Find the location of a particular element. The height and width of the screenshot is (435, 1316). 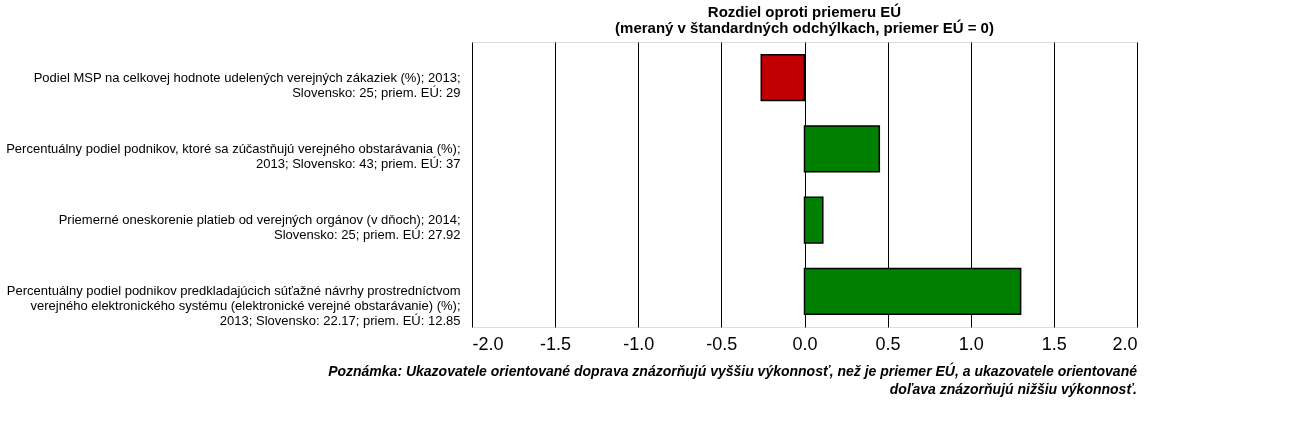

x-tick-label: -0.5 is located at coordinates (722, 343).